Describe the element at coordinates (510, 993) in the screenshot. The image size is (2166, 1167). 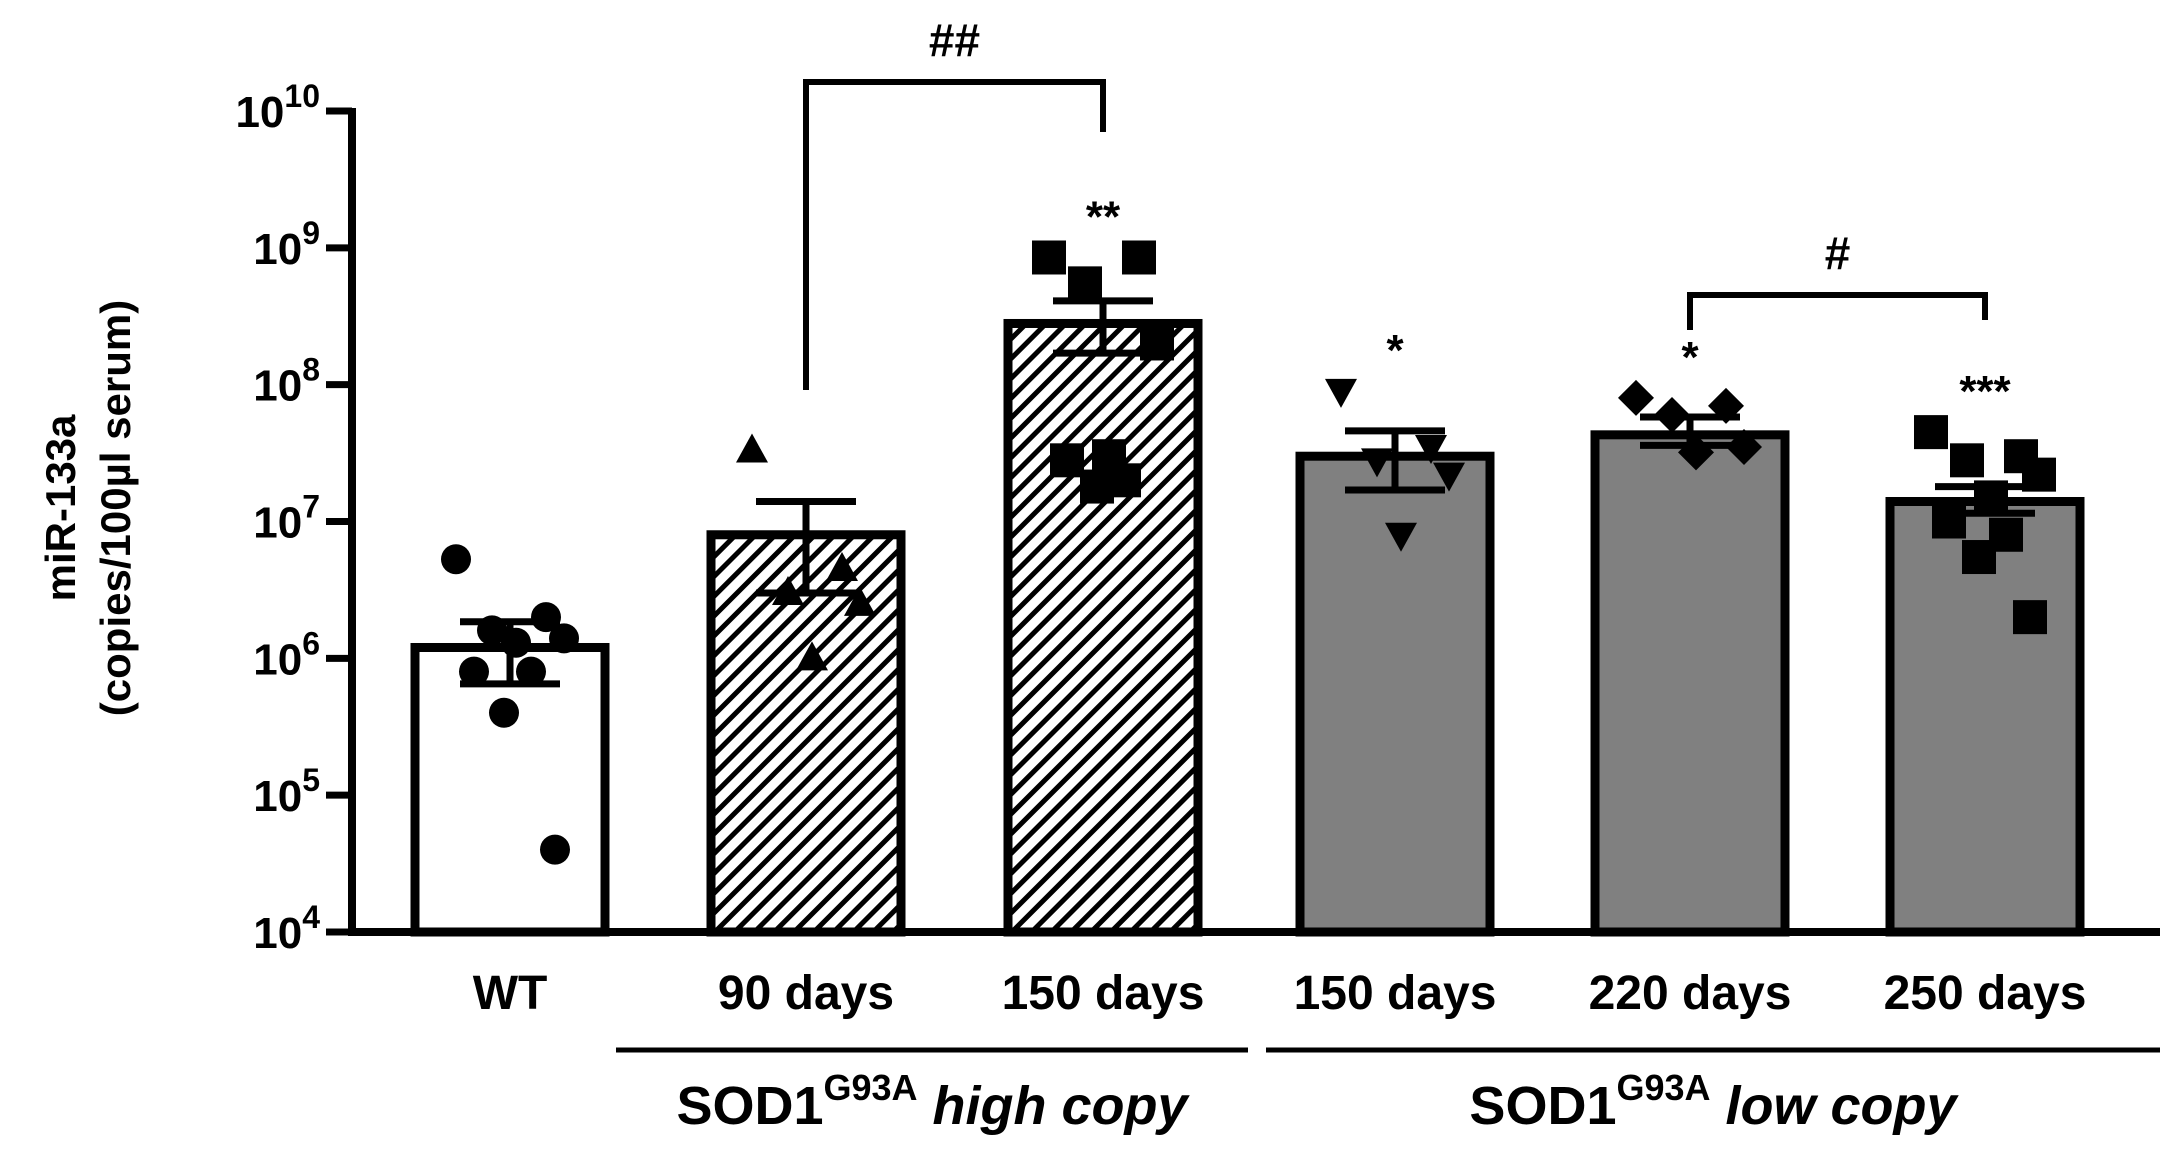
I see `x-tick-label: WT` at that location.